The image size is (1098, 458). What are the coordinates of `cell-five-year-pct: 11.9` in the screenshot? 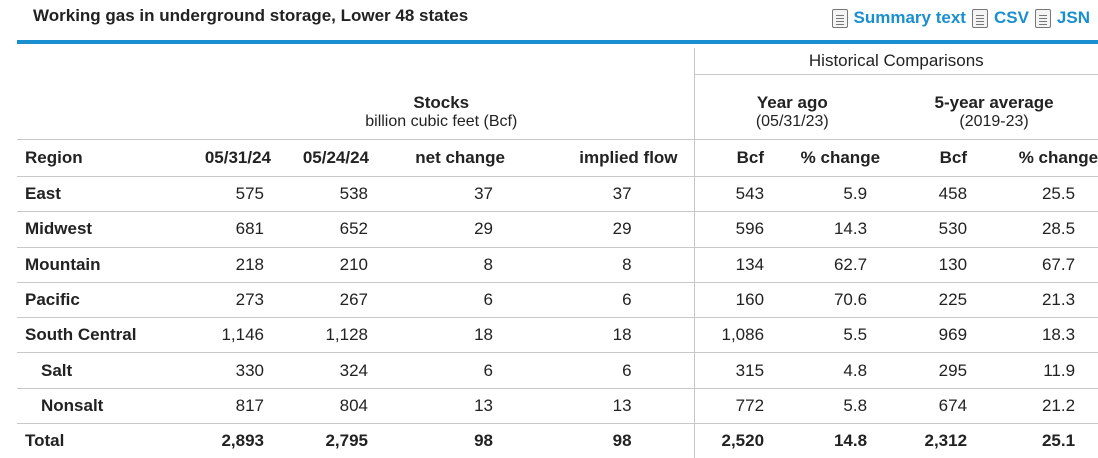 It's located at (1046, 370).